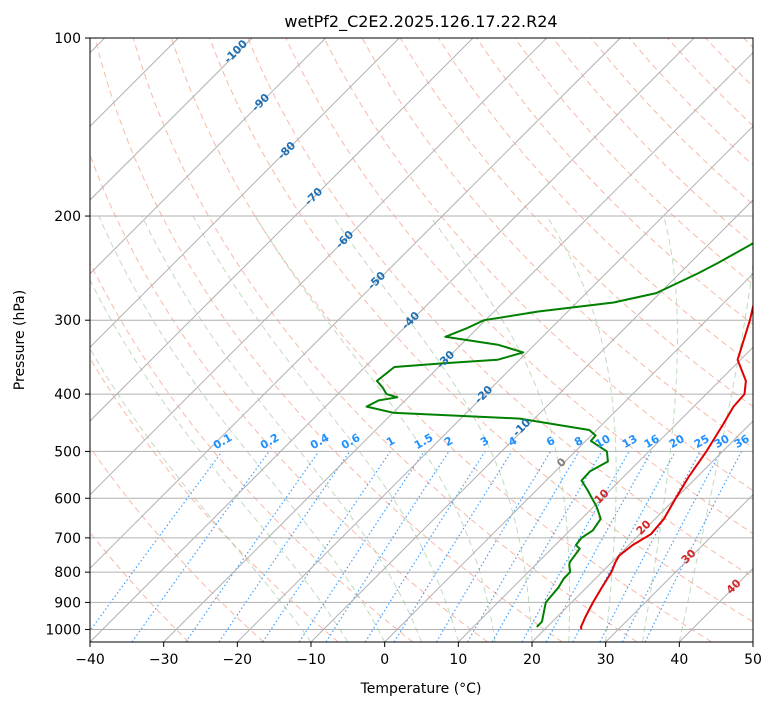 Image resolution: width=775 pixels, height=708 pixels. Describe the element at coordinates (483, 394) in the screenshot. I see `dry-adiabat-label: -20` at that location.